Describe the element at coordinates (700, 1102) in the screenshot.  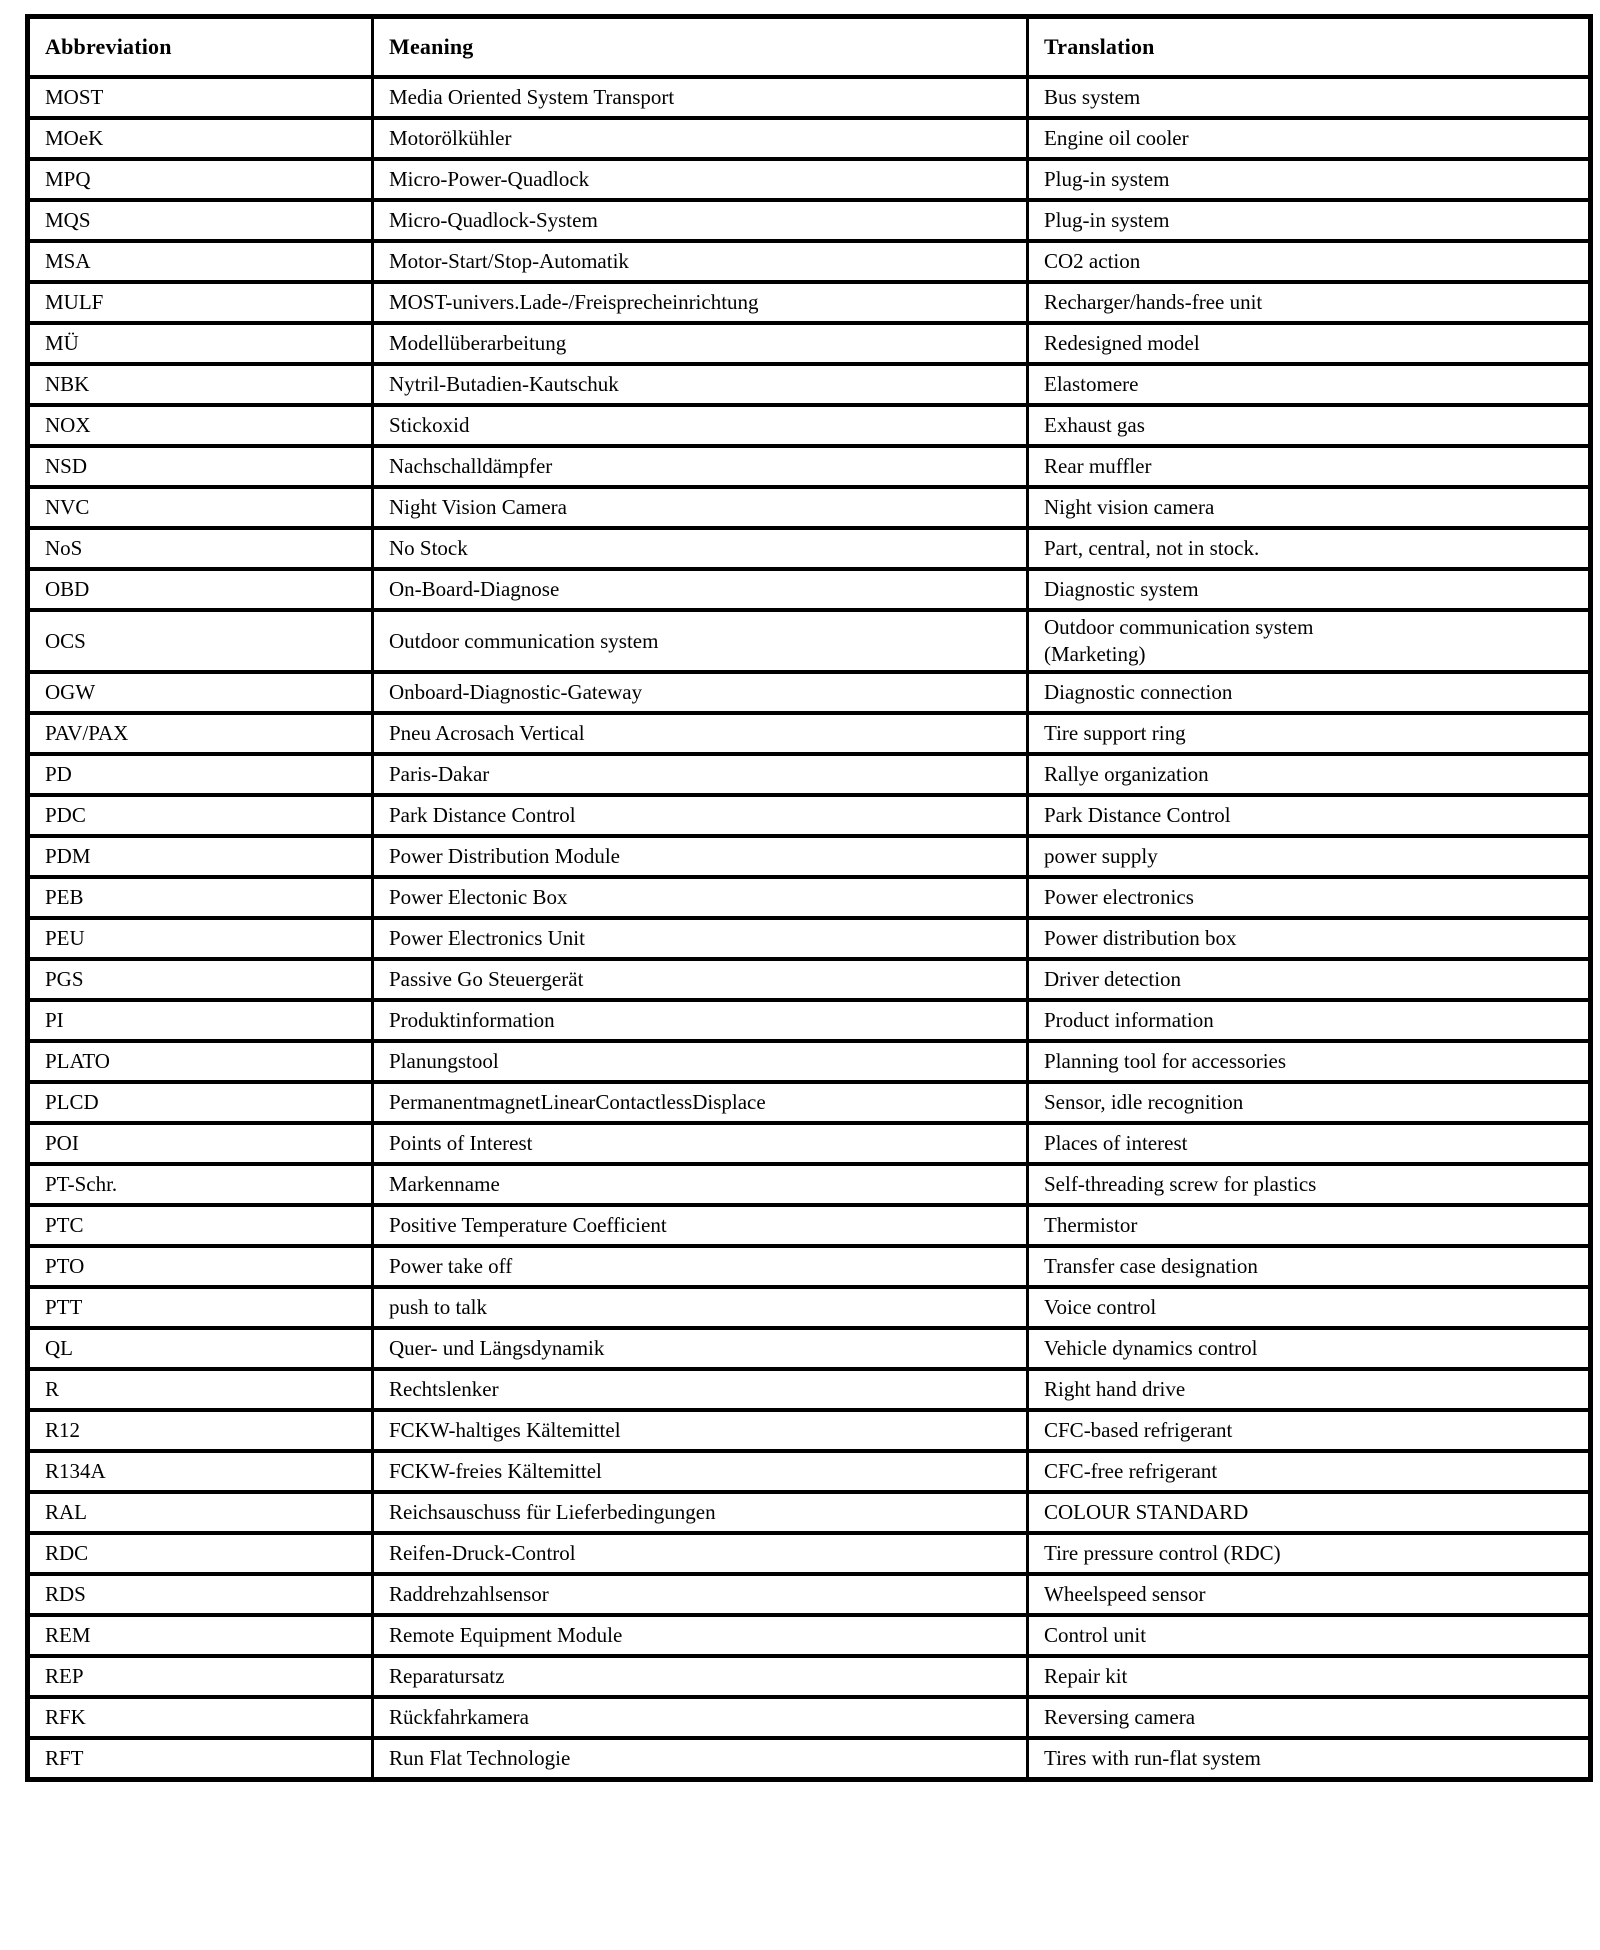
I see `cell-meaning: PermanentmagnetLinearContactlessDisplace` at that location.